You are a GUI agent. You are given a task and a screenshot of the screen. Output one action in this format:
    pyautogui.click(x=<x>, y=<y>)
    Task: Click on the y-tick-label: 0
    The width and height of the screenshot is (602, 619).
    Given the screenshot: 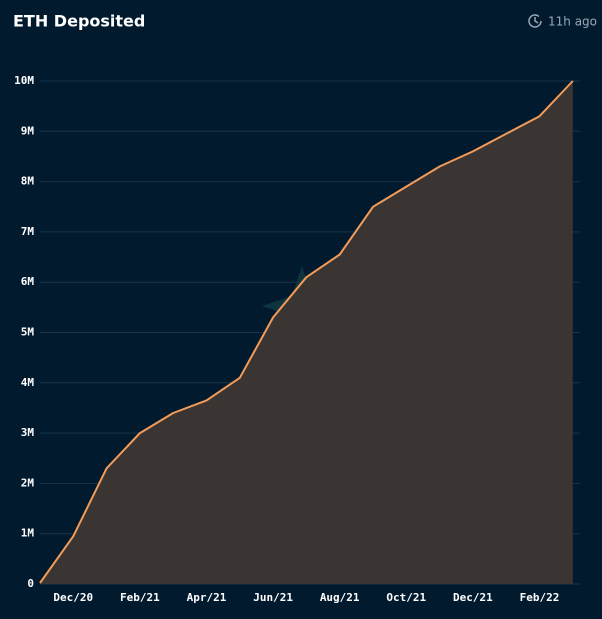 What is the action you would take?
    pyautogui.click(x=30, y=583)
    